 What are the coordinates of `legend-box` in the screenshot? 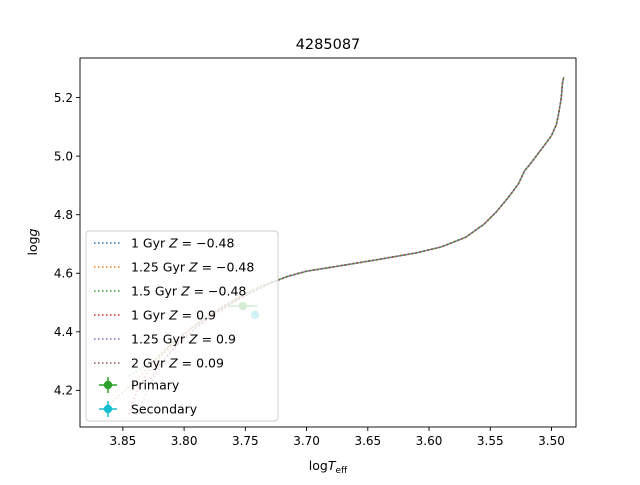 It's located at (182, 326).